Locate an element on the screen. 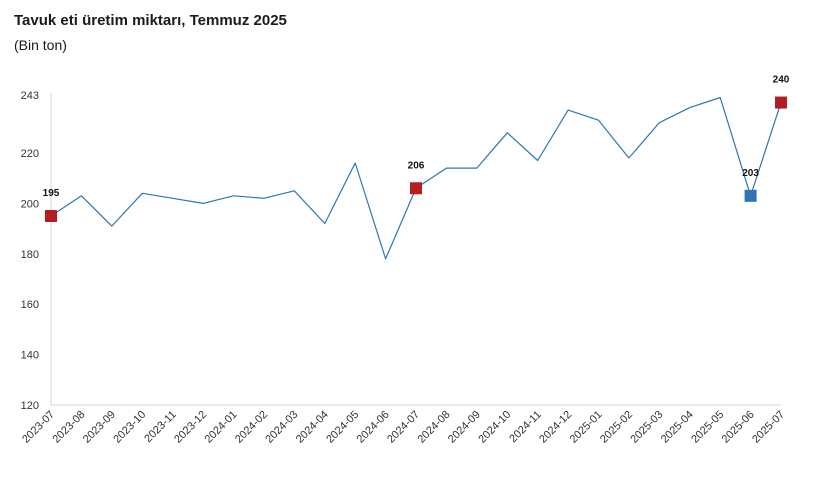 The width and height of the screenshot is (814, 481). x-tick-label: 2025-03 is located at coordinates (646, 427).